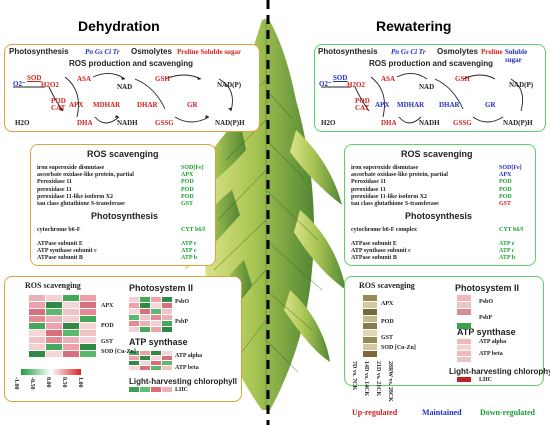 The image size is (550, 425). What do you see at coordinates (123, 154) in the screenshot?
I see `ros-scavenging-title: ROS scavenging` at bounding box center [123, 154].